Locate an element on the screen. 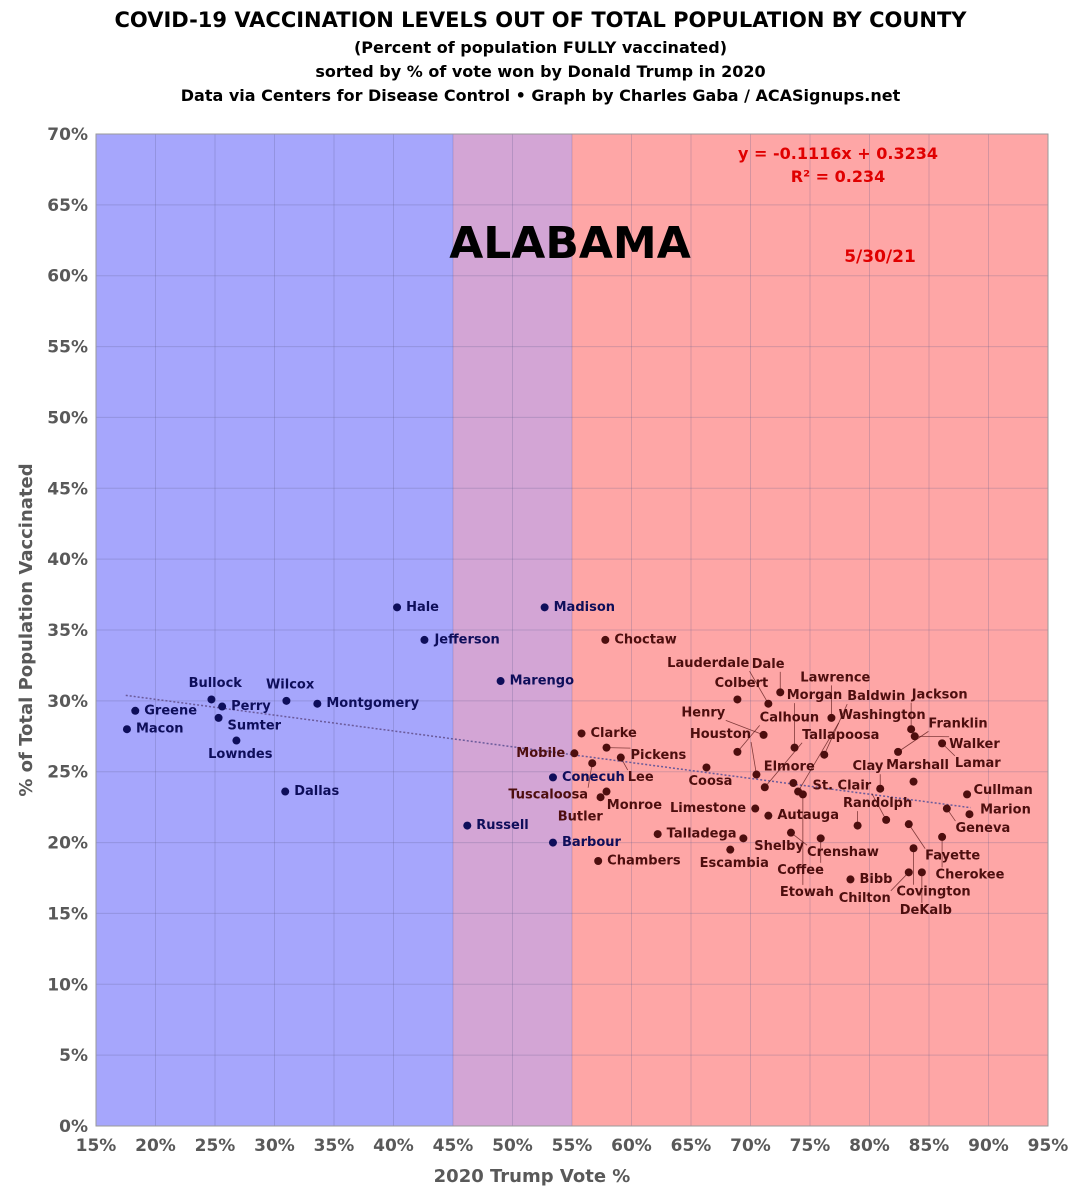  data-point: Marengo is located at coordinates (535, 681).